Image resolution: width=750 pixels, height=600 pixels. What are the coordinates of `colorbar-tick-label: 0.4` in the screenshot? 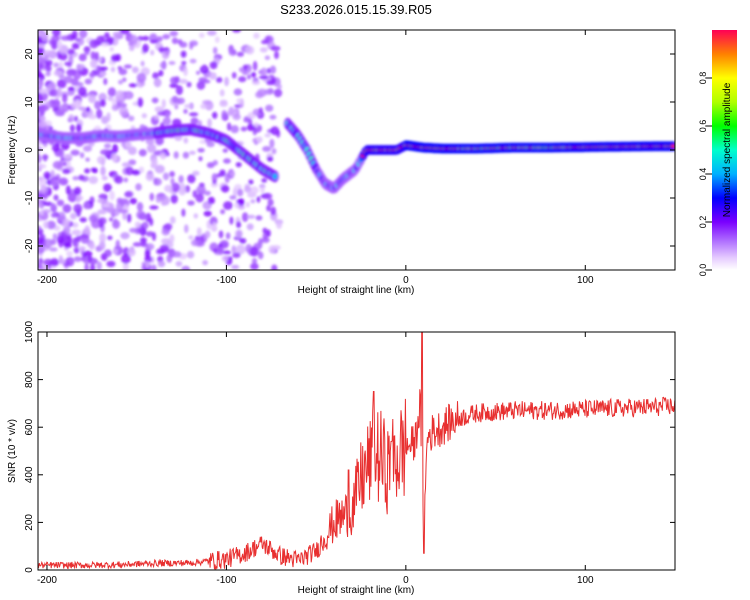 It's located at (703, 174).